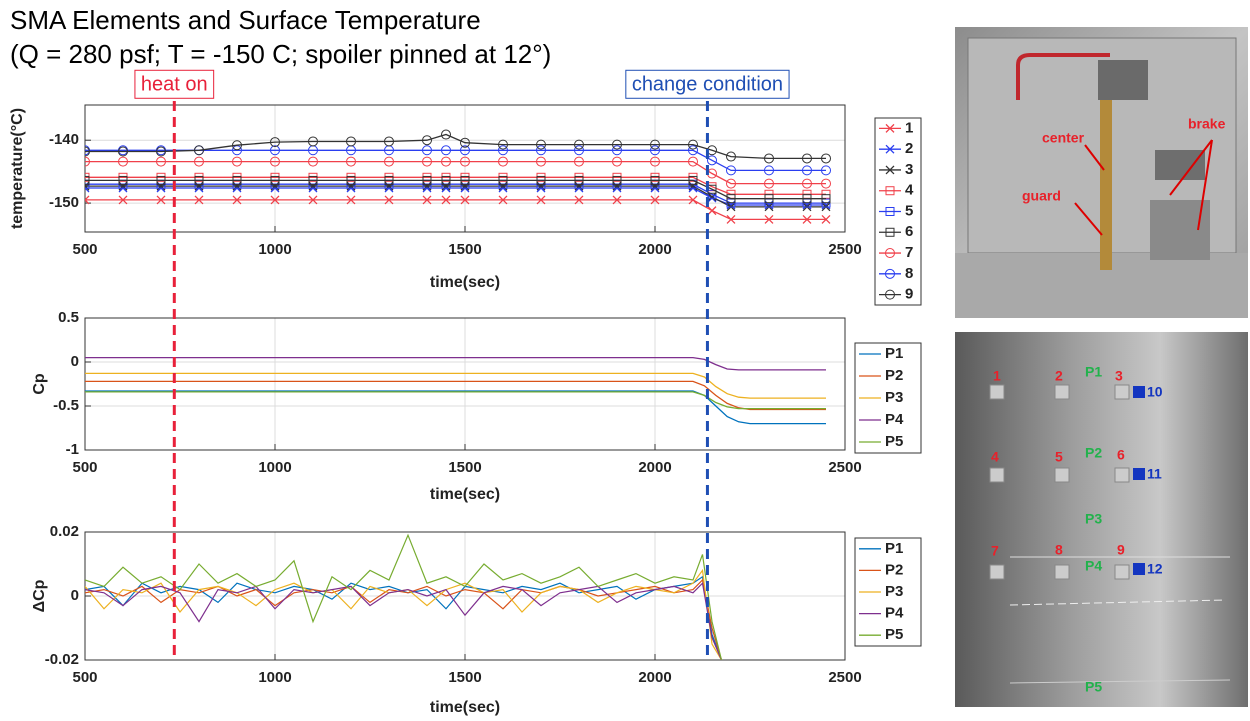  What do you see at coordinates (894, 353) in the screenshot?
I see `legend-label: P1` at bounding box center [894, 353].